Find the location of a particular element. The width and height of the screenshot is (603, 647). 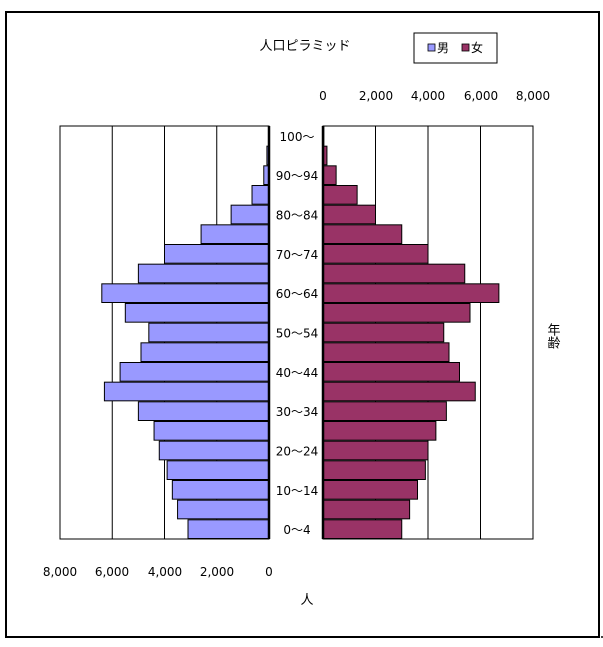

bottom-axis: 8,000 6,000 4,000 2,000 0 is located at coordinates (158, 572).